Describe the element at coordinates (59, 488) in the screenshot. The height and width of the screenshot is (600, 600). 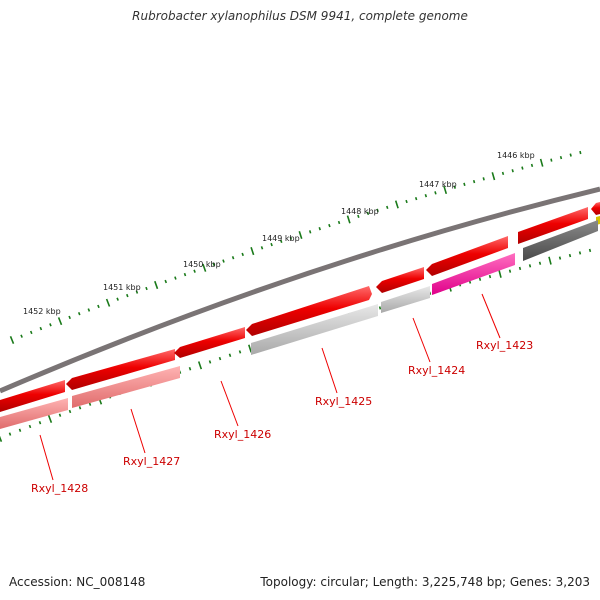
I see `gene-label: Rxyl_1428` at that location.